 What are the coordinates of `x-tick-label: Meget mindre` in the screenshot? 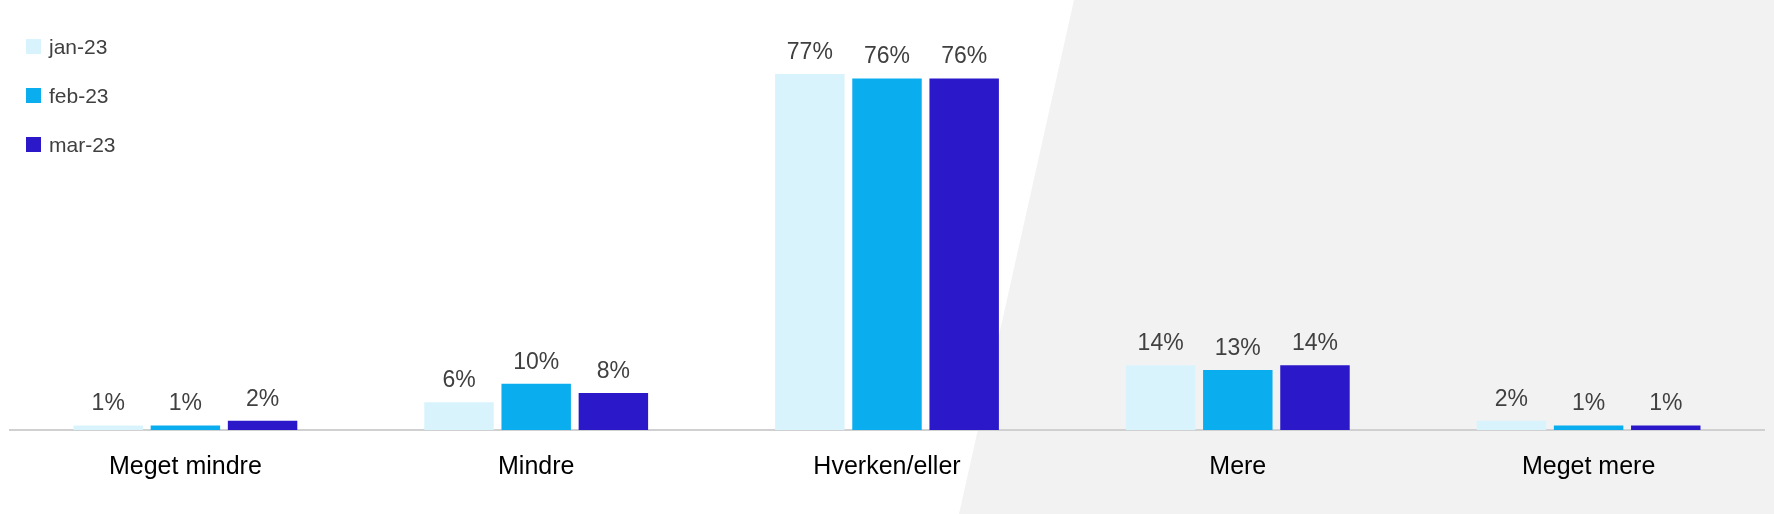 It's located at (185, 464).